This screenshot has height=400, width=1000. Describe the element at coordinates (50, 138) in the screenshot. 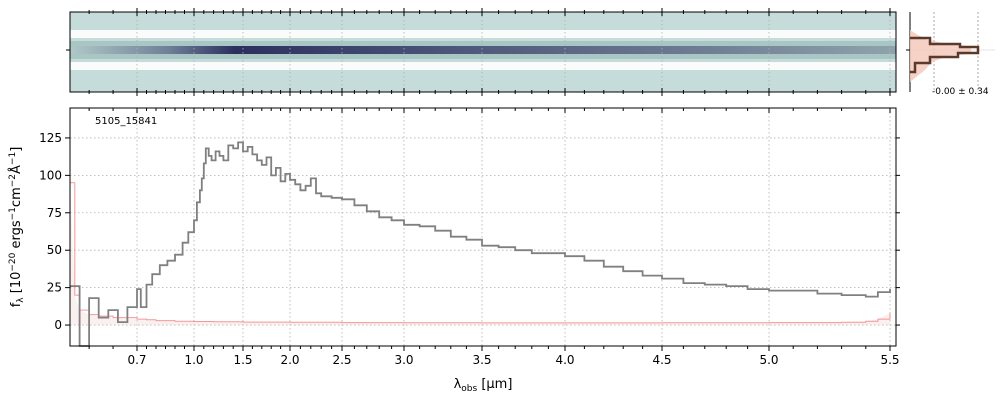

I see `y-tick-label: 125` at that location.